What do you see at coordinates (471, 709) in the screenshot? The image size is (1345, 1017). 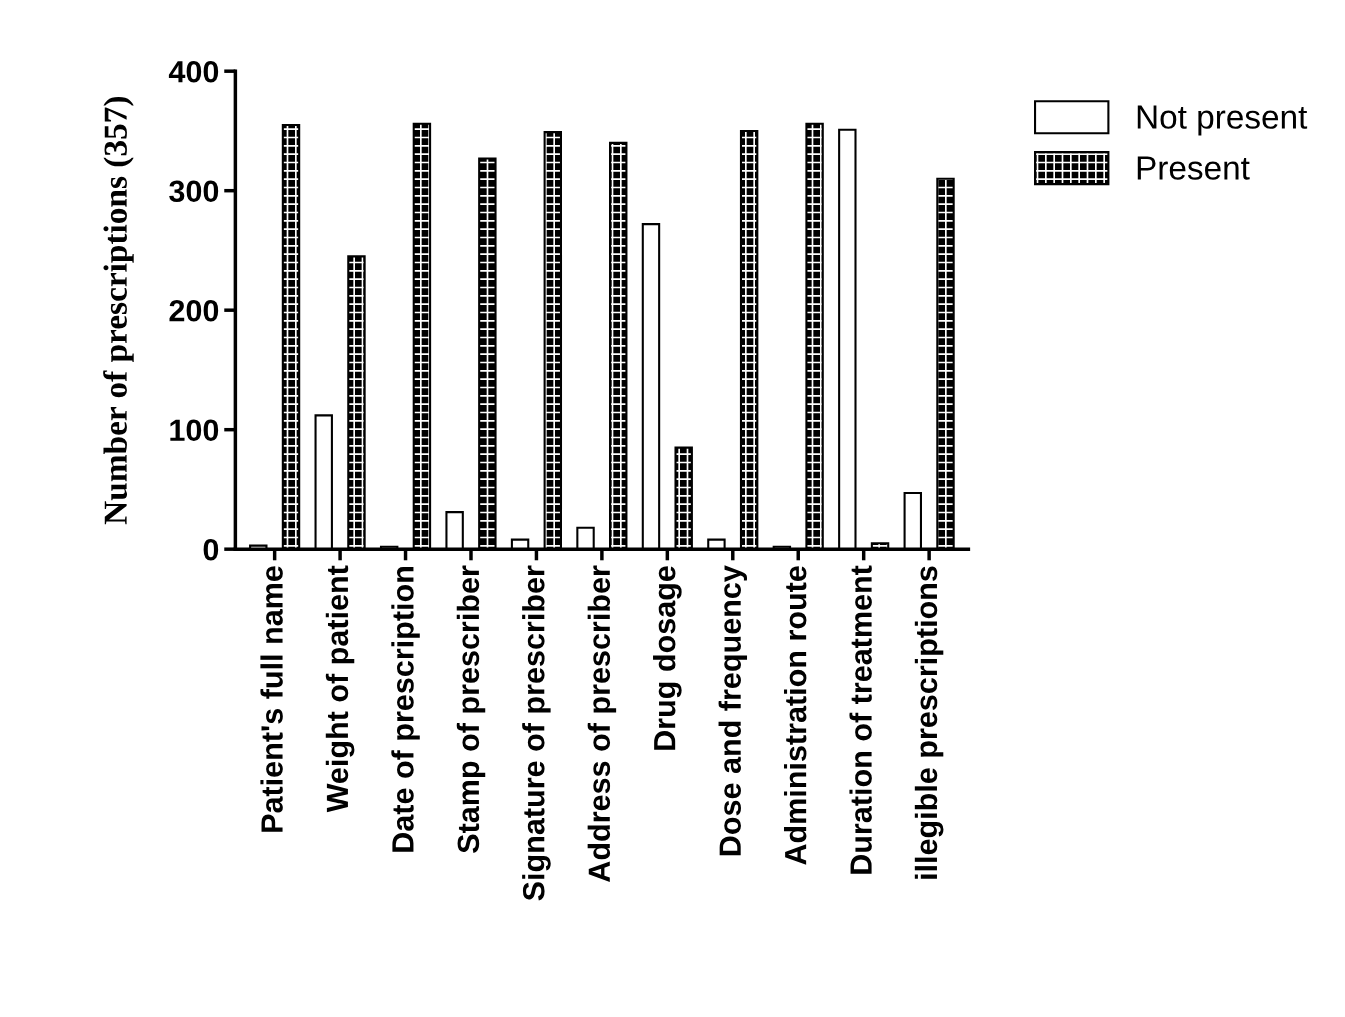 I see `x-tick-label: Stamp of prescriber` at bounding box center [471, 709].